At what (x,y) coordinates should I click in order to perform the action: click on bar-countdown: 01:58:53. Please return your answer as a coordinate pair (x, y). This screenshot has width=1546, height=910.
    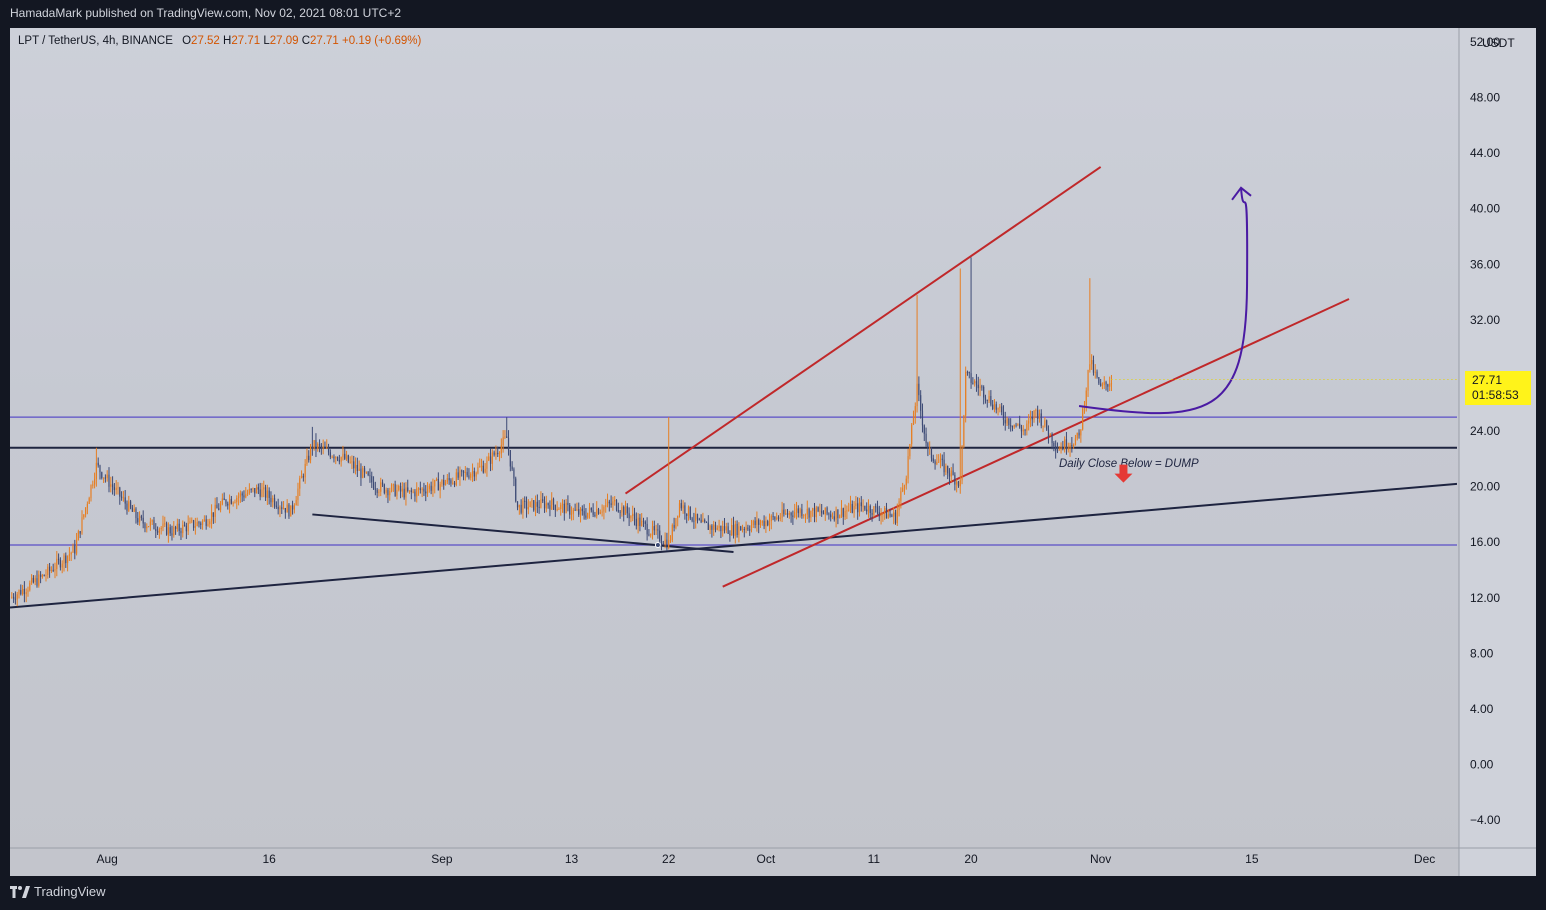
    Looking at the image, I should click on (1495, 395).